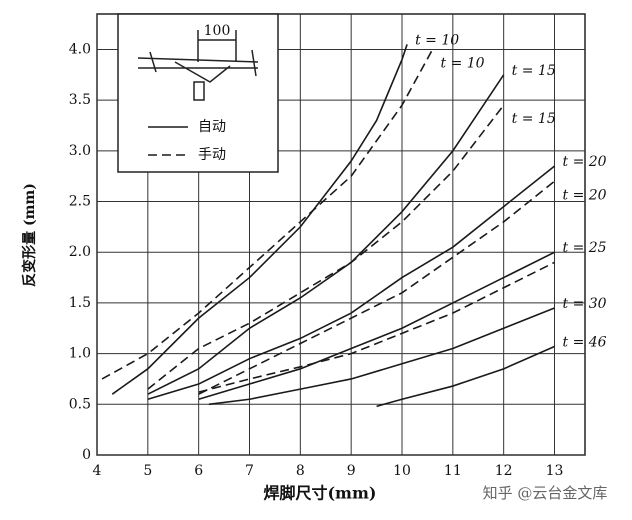 Image resolution: width=632 pixels, height=520 pixels. Describe the element at coordinates (80, 252) in the screenshot. I see `y-tick-label: 2.0` at that location.